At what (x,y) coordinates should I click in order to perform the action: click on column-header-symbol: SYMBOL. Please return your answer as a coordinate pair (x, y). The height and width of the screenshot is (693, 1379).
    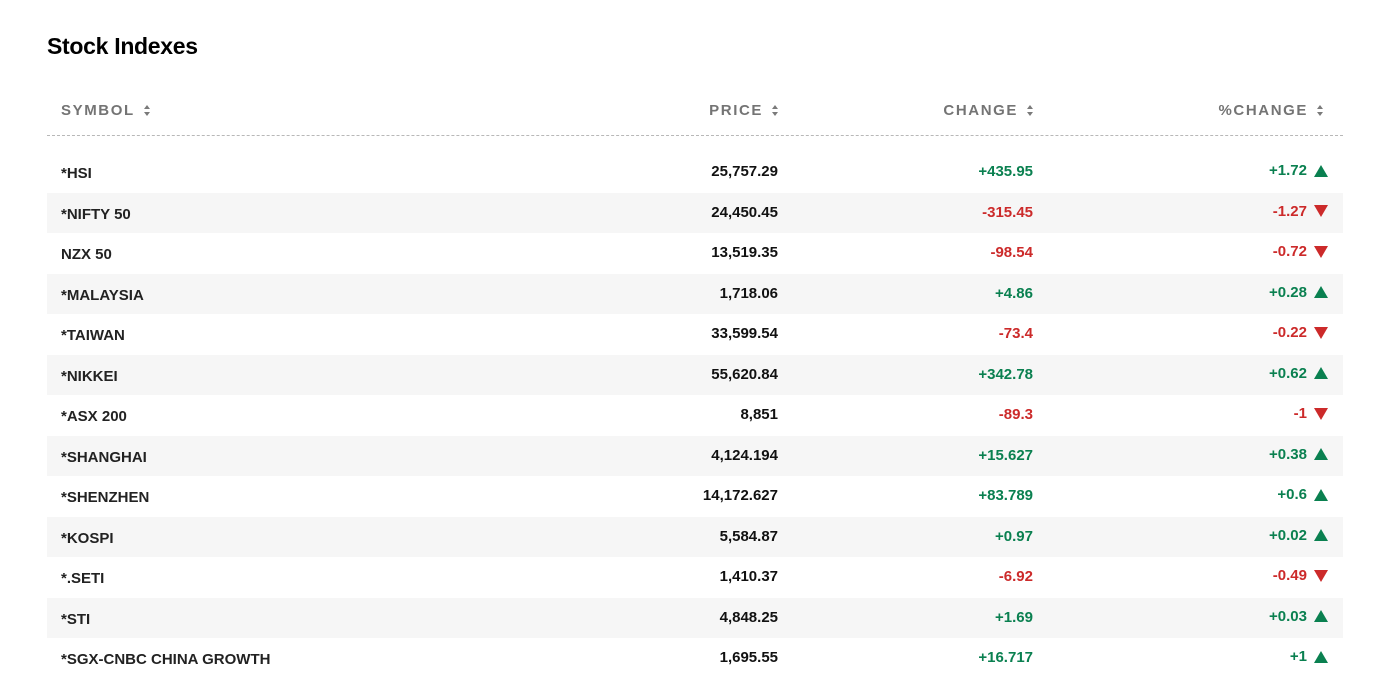
    Looking at the image, I should click on (105, 110).